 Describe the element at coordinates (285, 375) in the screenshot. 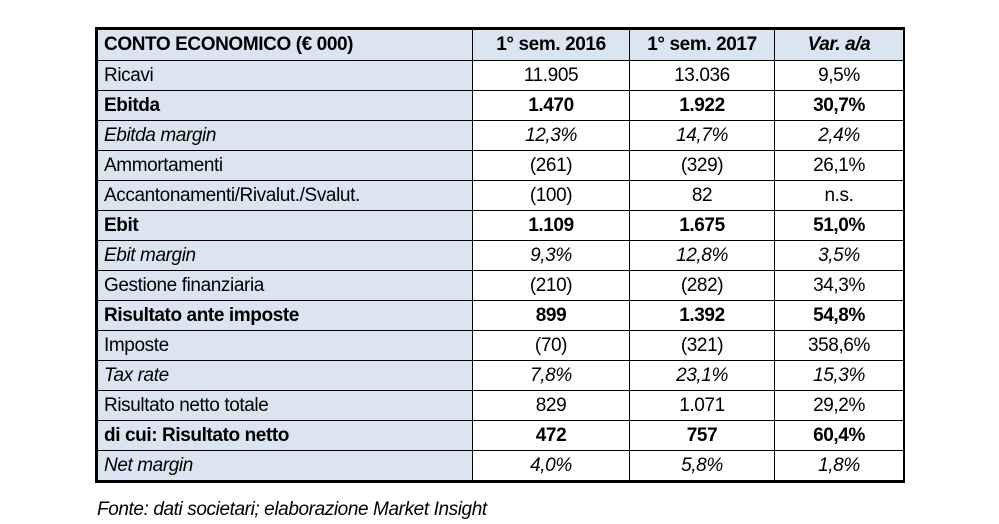

I see `row-label: Tax rate` at that location.